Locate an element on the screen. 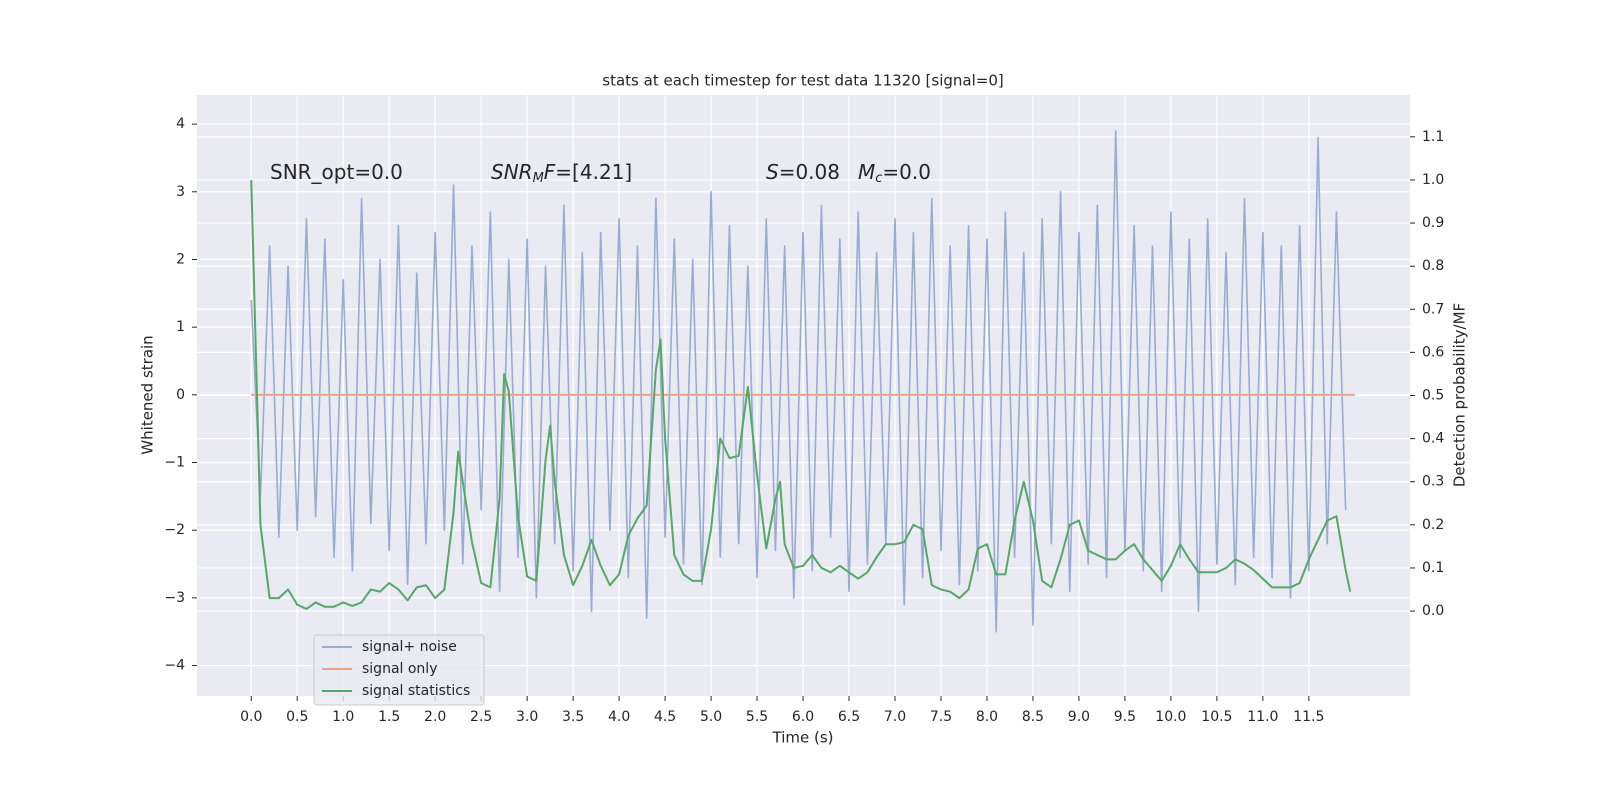 Image resolution: width=1600 pixels, height=800 pixels. annotation-part: S is located at coordinates (772, 172).